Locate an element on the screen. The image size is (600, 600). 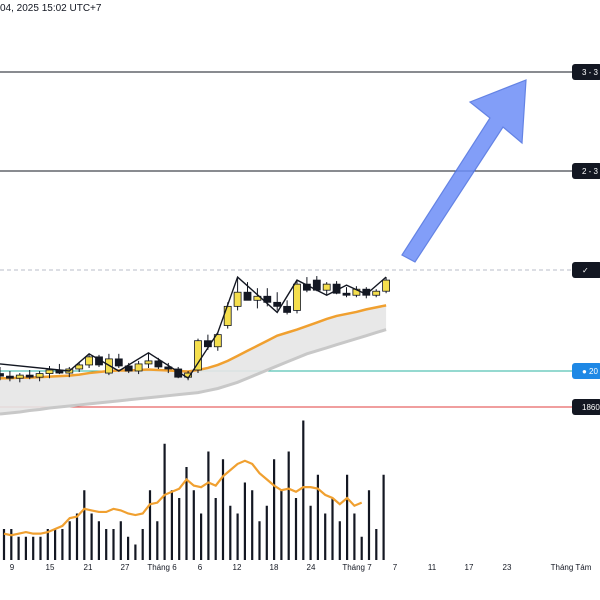
x-tick-label: 15 is located at coordinates (50, 567).